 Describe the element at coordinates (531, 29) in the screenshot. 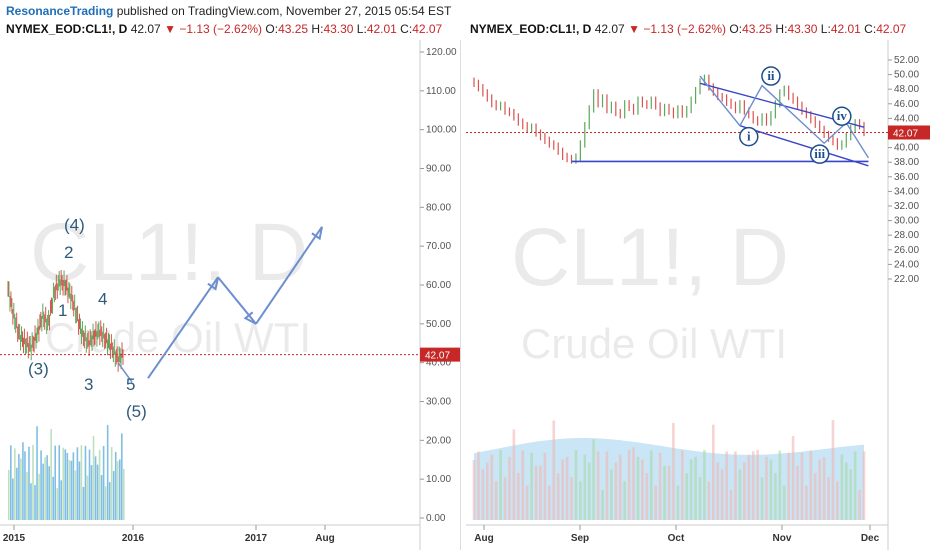

I see `symbol-label: NYMEX_EOD:CL1!, D` at that location.